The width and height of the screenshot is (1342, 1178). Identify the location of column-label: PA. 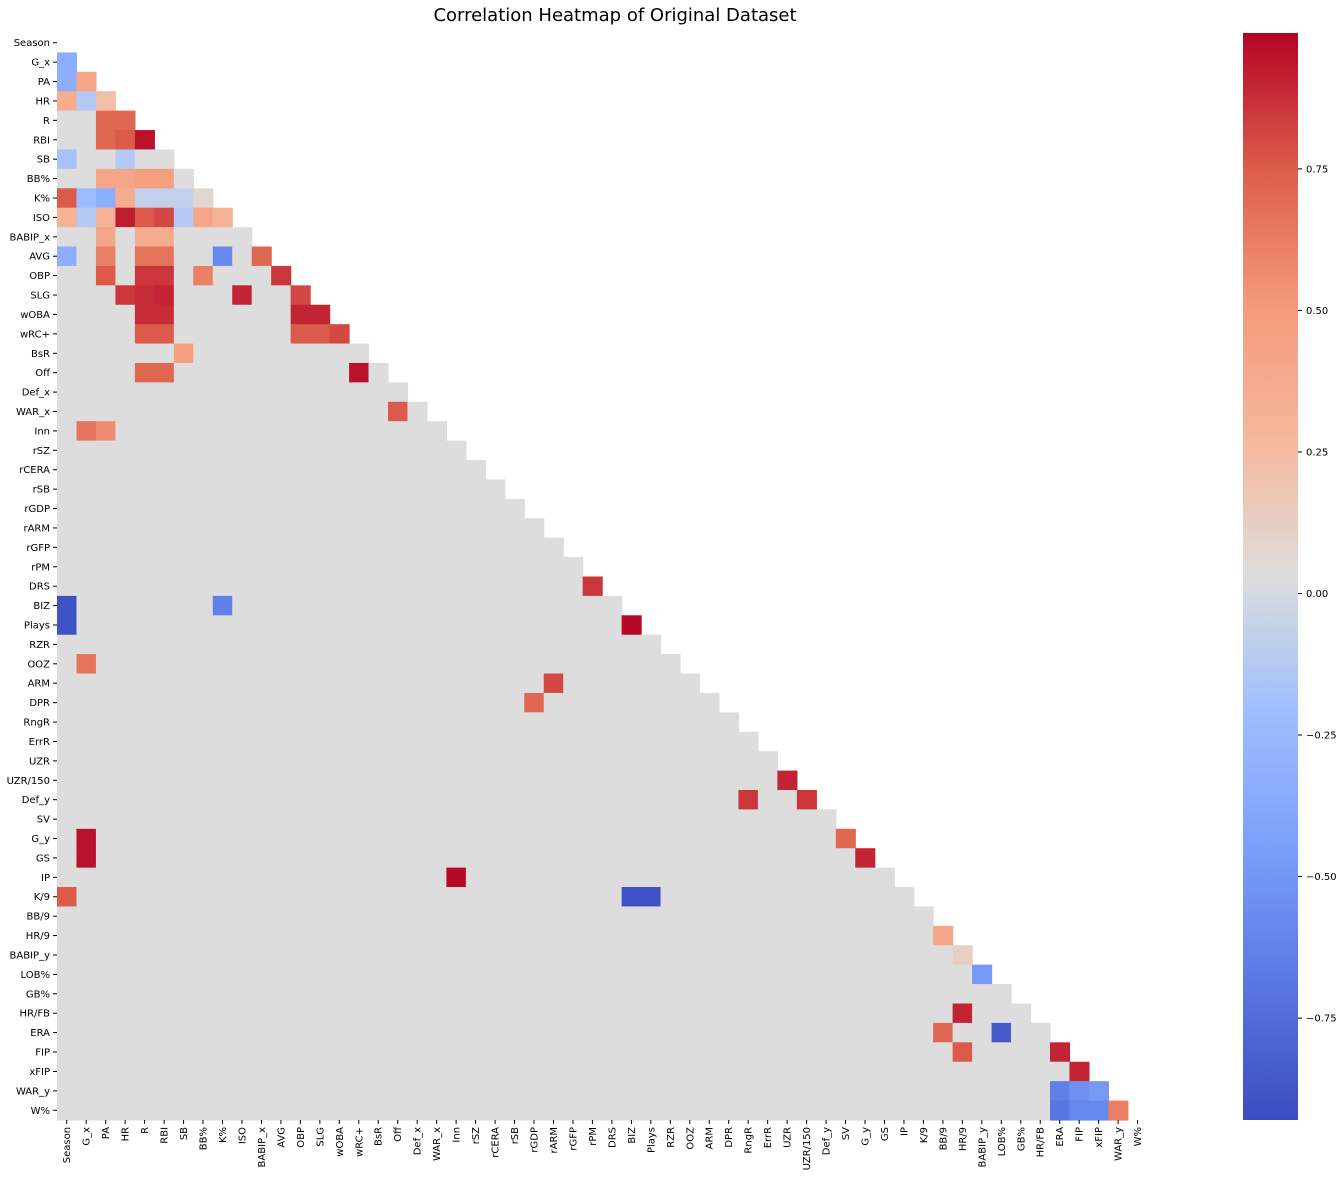
(106, 1133).